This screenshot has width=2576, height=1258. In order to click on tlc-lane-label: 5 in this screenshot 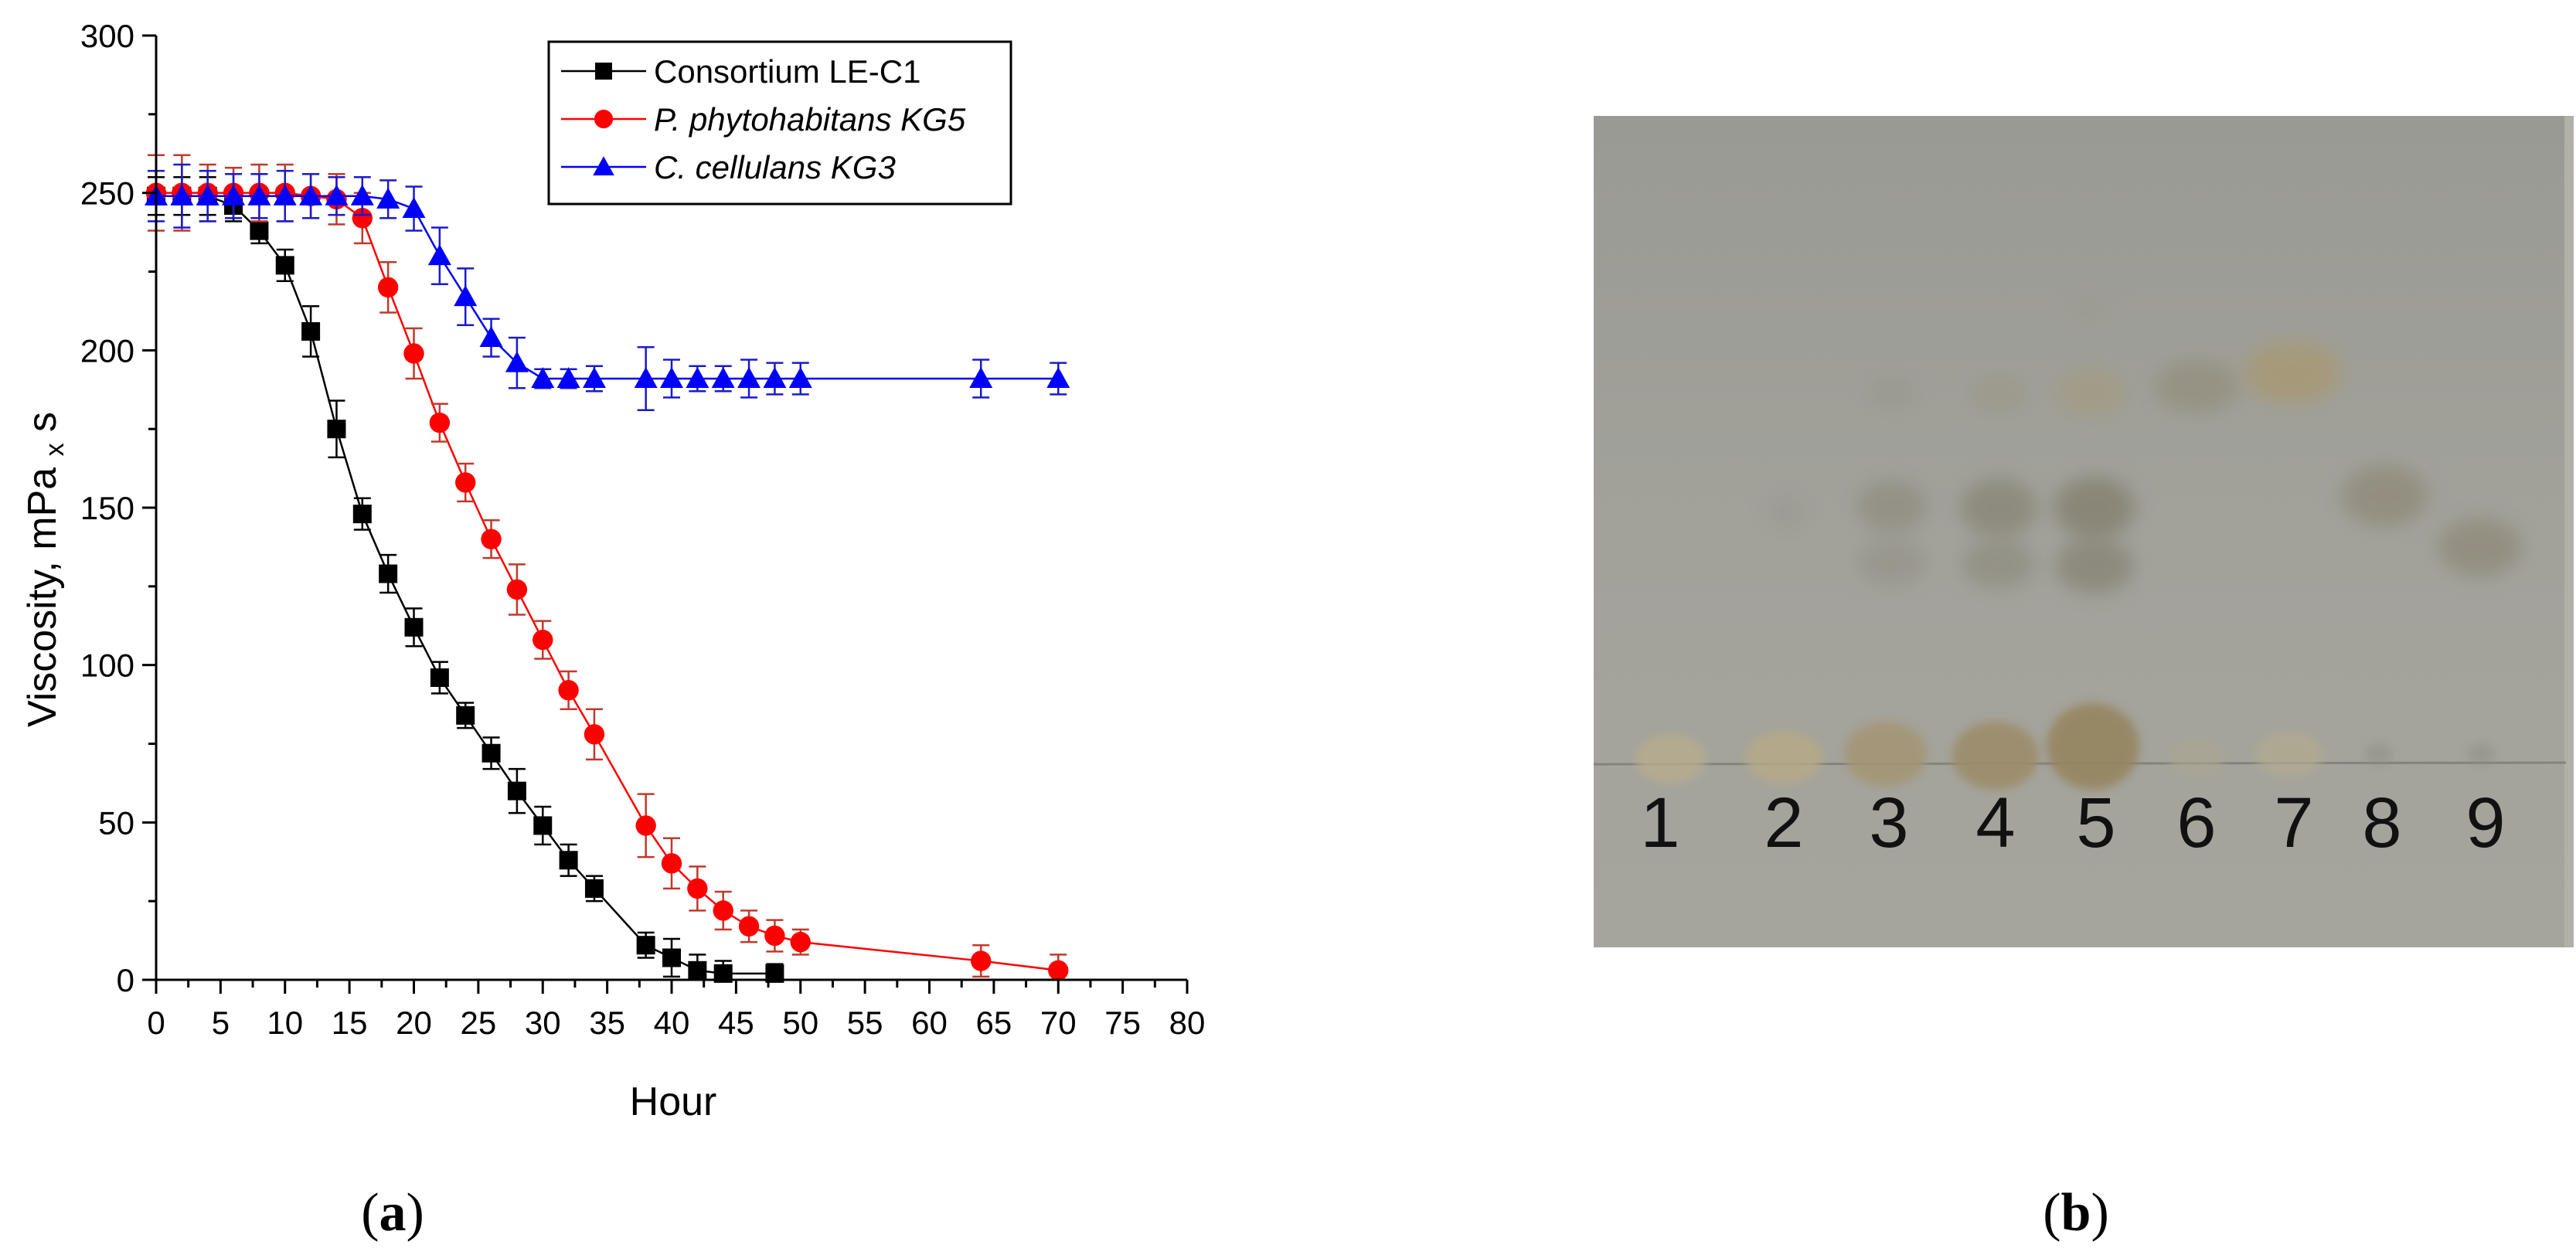, I will do `click(2095, 823)`.